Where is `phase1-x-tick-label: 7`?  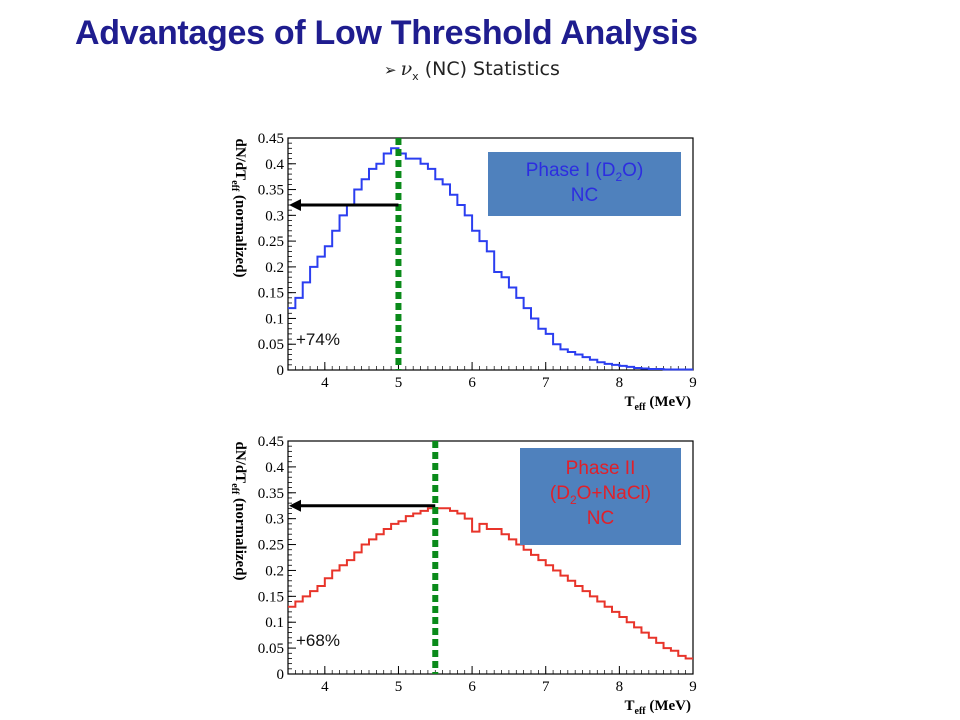
phase1-x-tick-label: 7 is located at coordinates (546, 383).